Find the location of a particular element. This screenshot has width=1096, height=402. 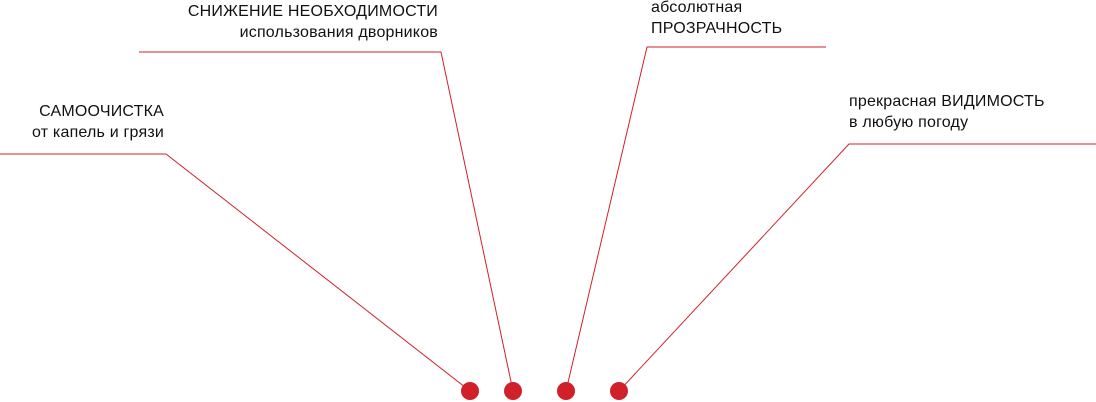

callout-title: ПРОЗРАЧНОСТЬ is located at coordinates (717, 28).